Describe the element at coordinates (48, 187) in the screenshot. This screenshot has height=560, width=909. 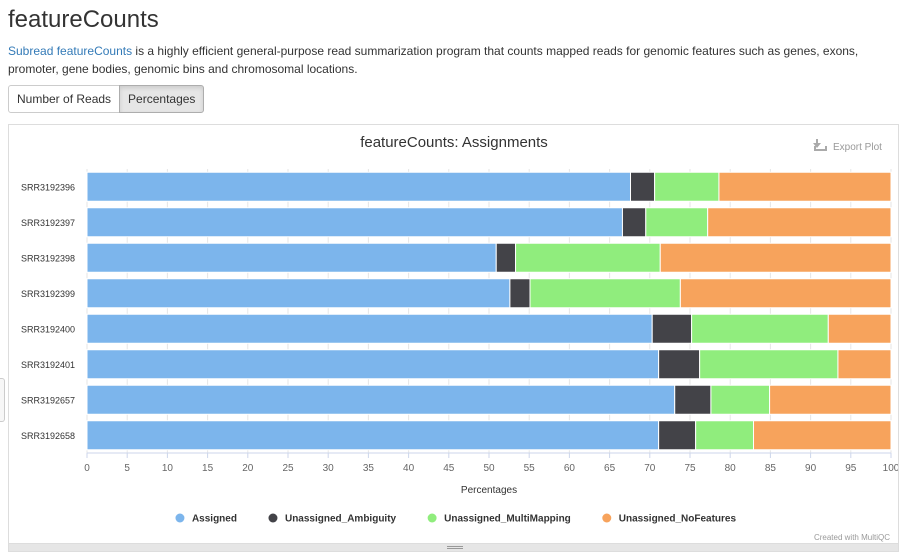
I see `category-label: SRR3192396` at that location.